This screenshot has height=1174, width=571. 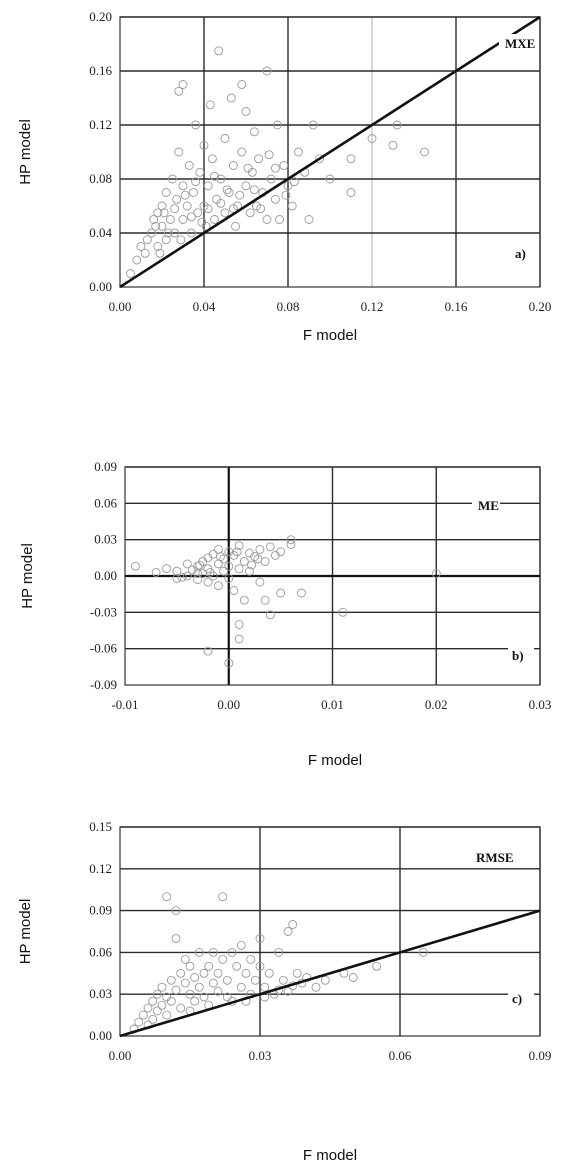 I want to click on panel-letter-backdrop, so click(x=521, y=656).